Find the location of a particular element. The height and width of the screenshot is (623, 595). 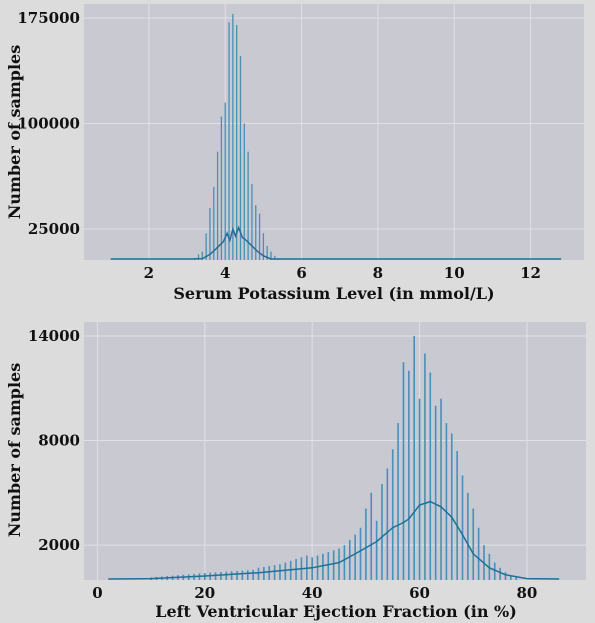

potassium-histogram-bars is located at coordinates (237, 137).